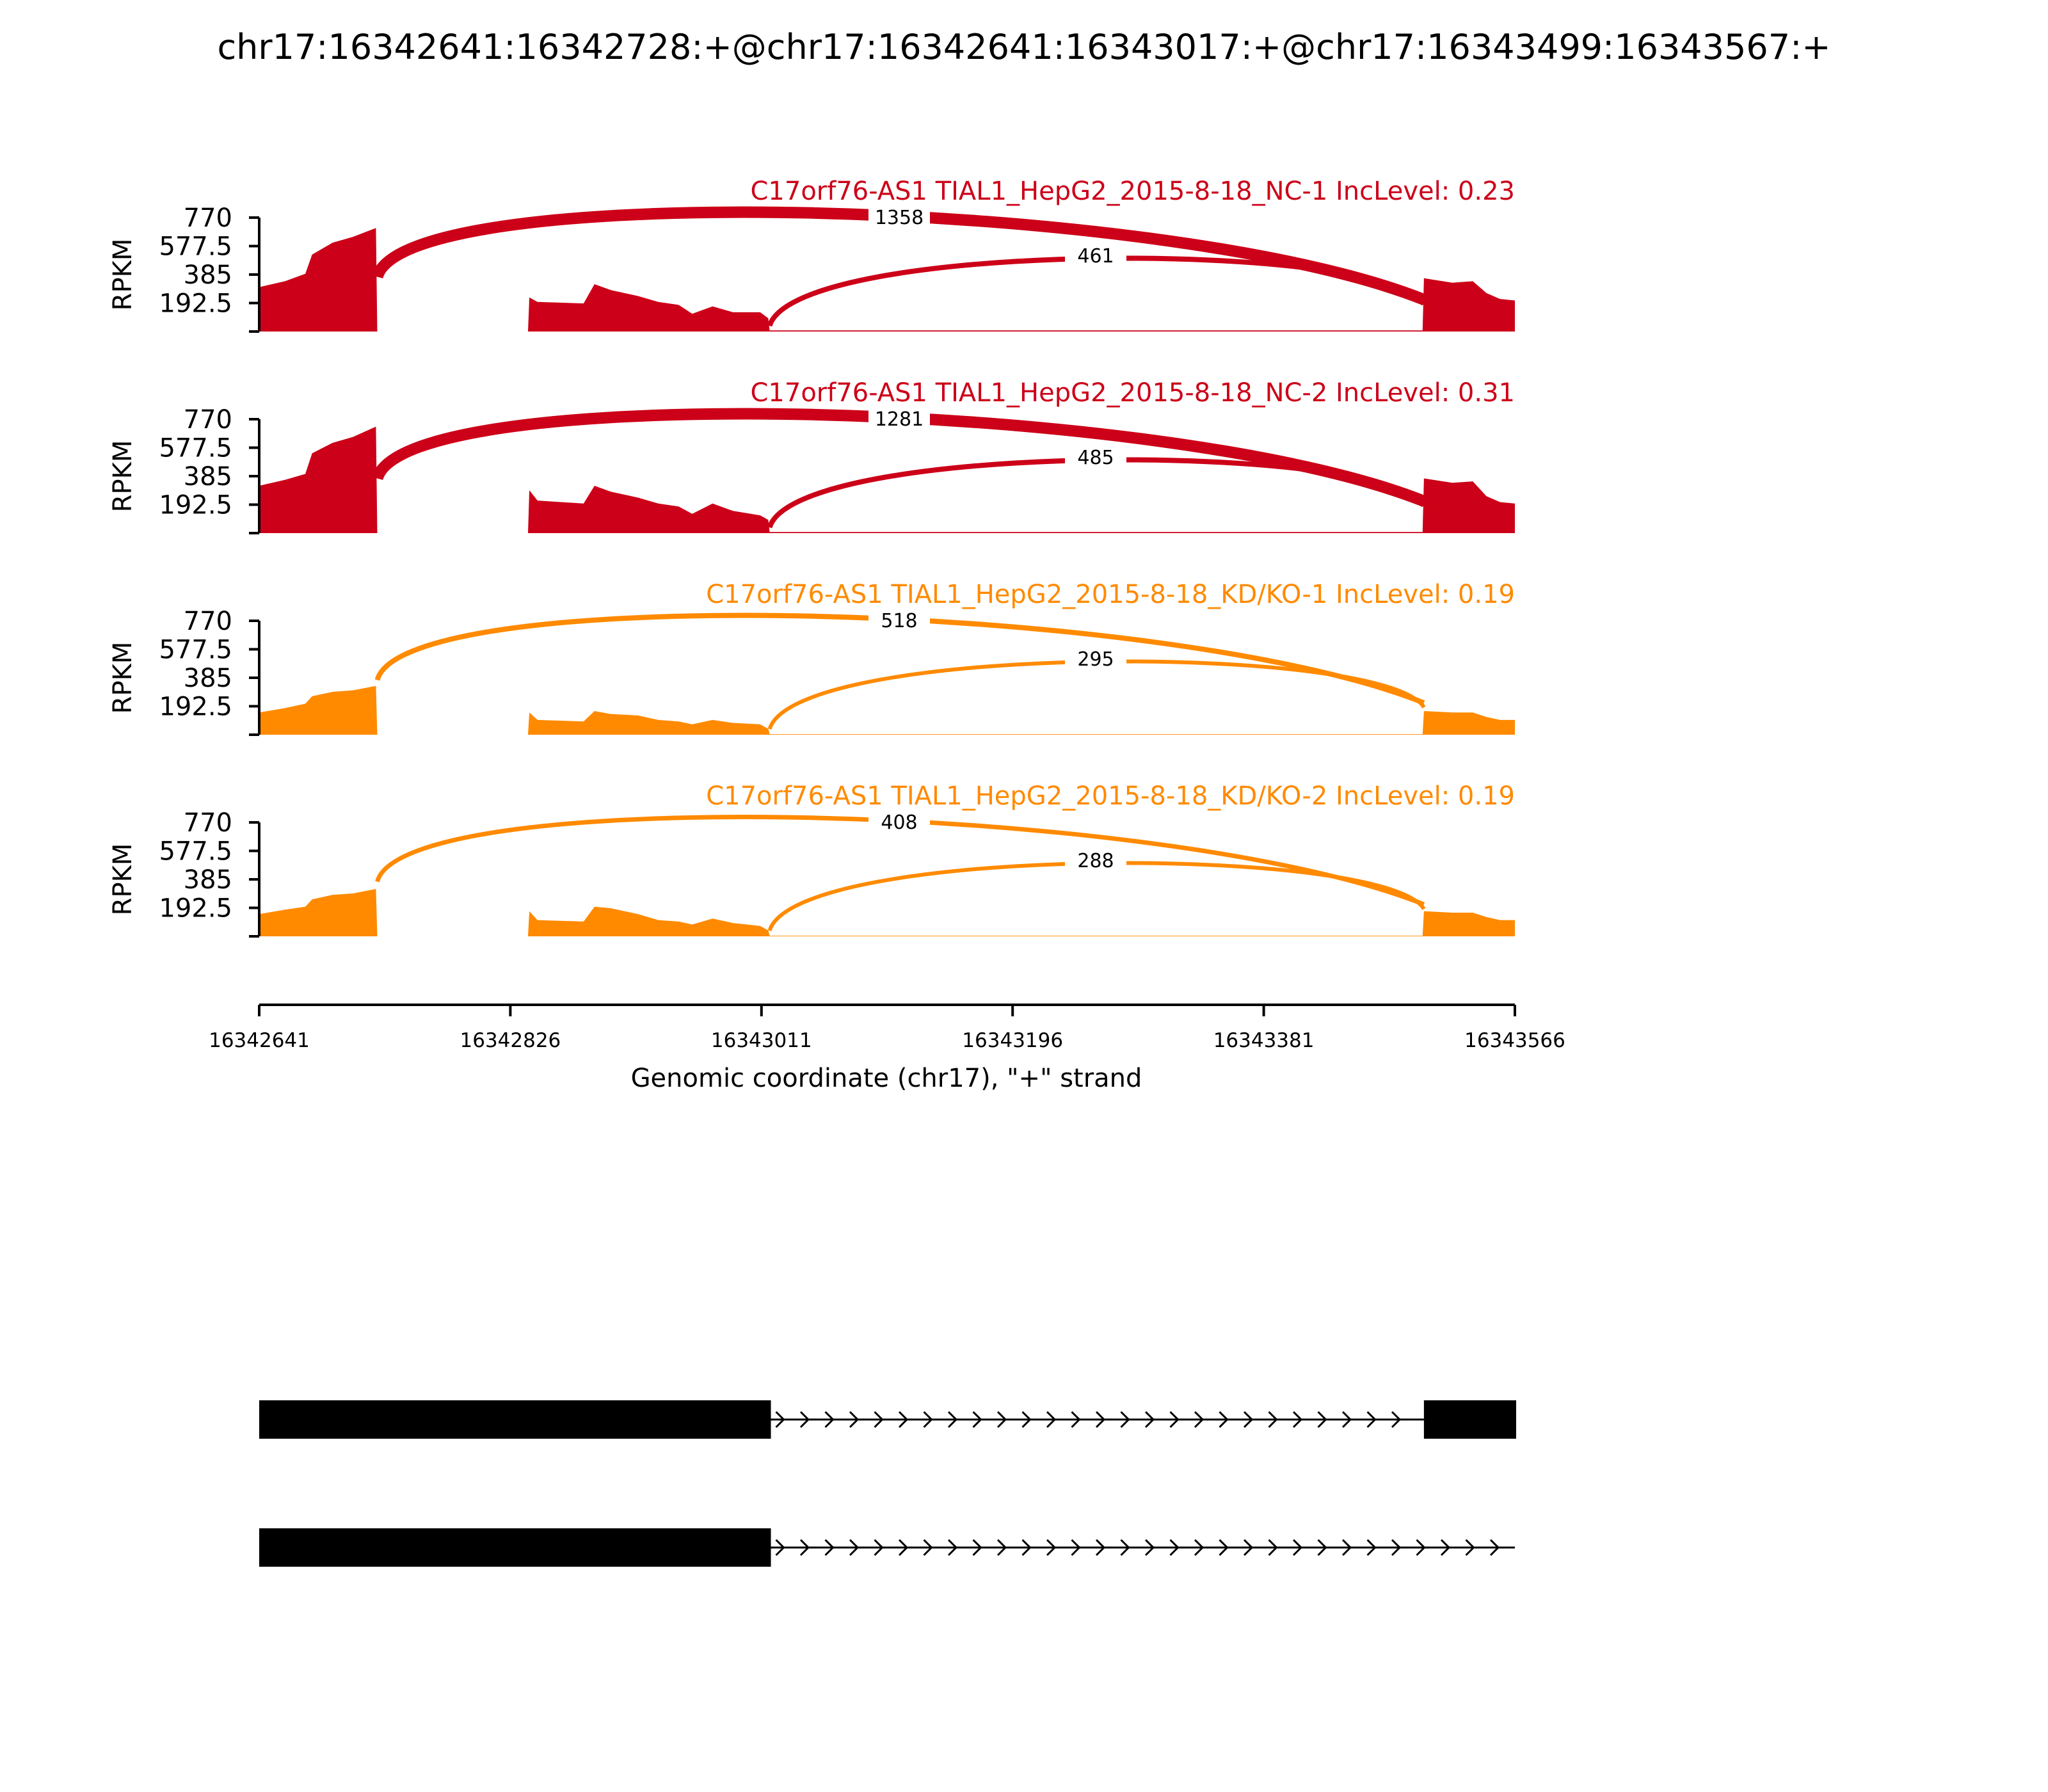  Describe the element at coordinates (1095, 458) in the screenshot. I see `junction-count-label: 485` at that location.